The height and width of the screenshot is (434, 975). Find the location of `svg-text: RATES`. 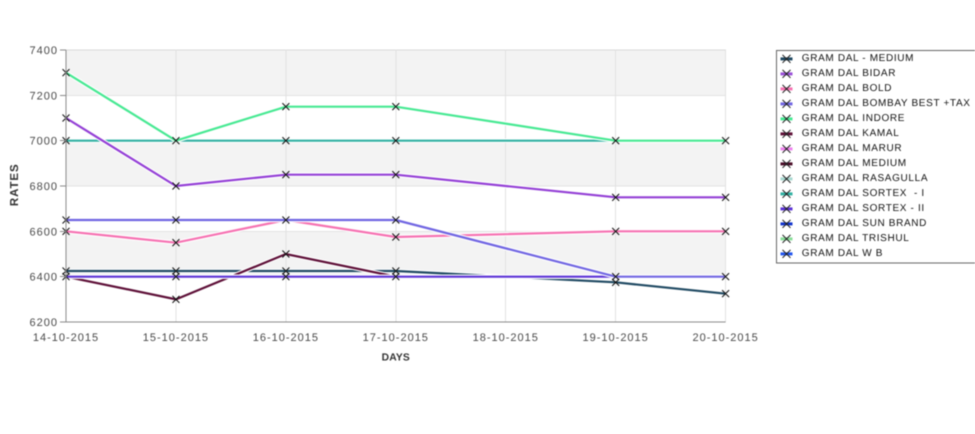

svg-text: RATES is located at coordinates (15, 184).